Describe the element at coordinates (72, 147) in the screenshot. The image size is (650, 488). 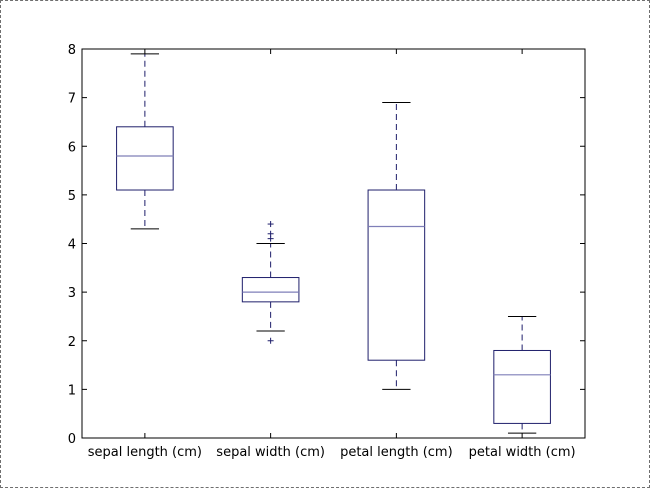
I see `y-tick-label: 6` at that location.